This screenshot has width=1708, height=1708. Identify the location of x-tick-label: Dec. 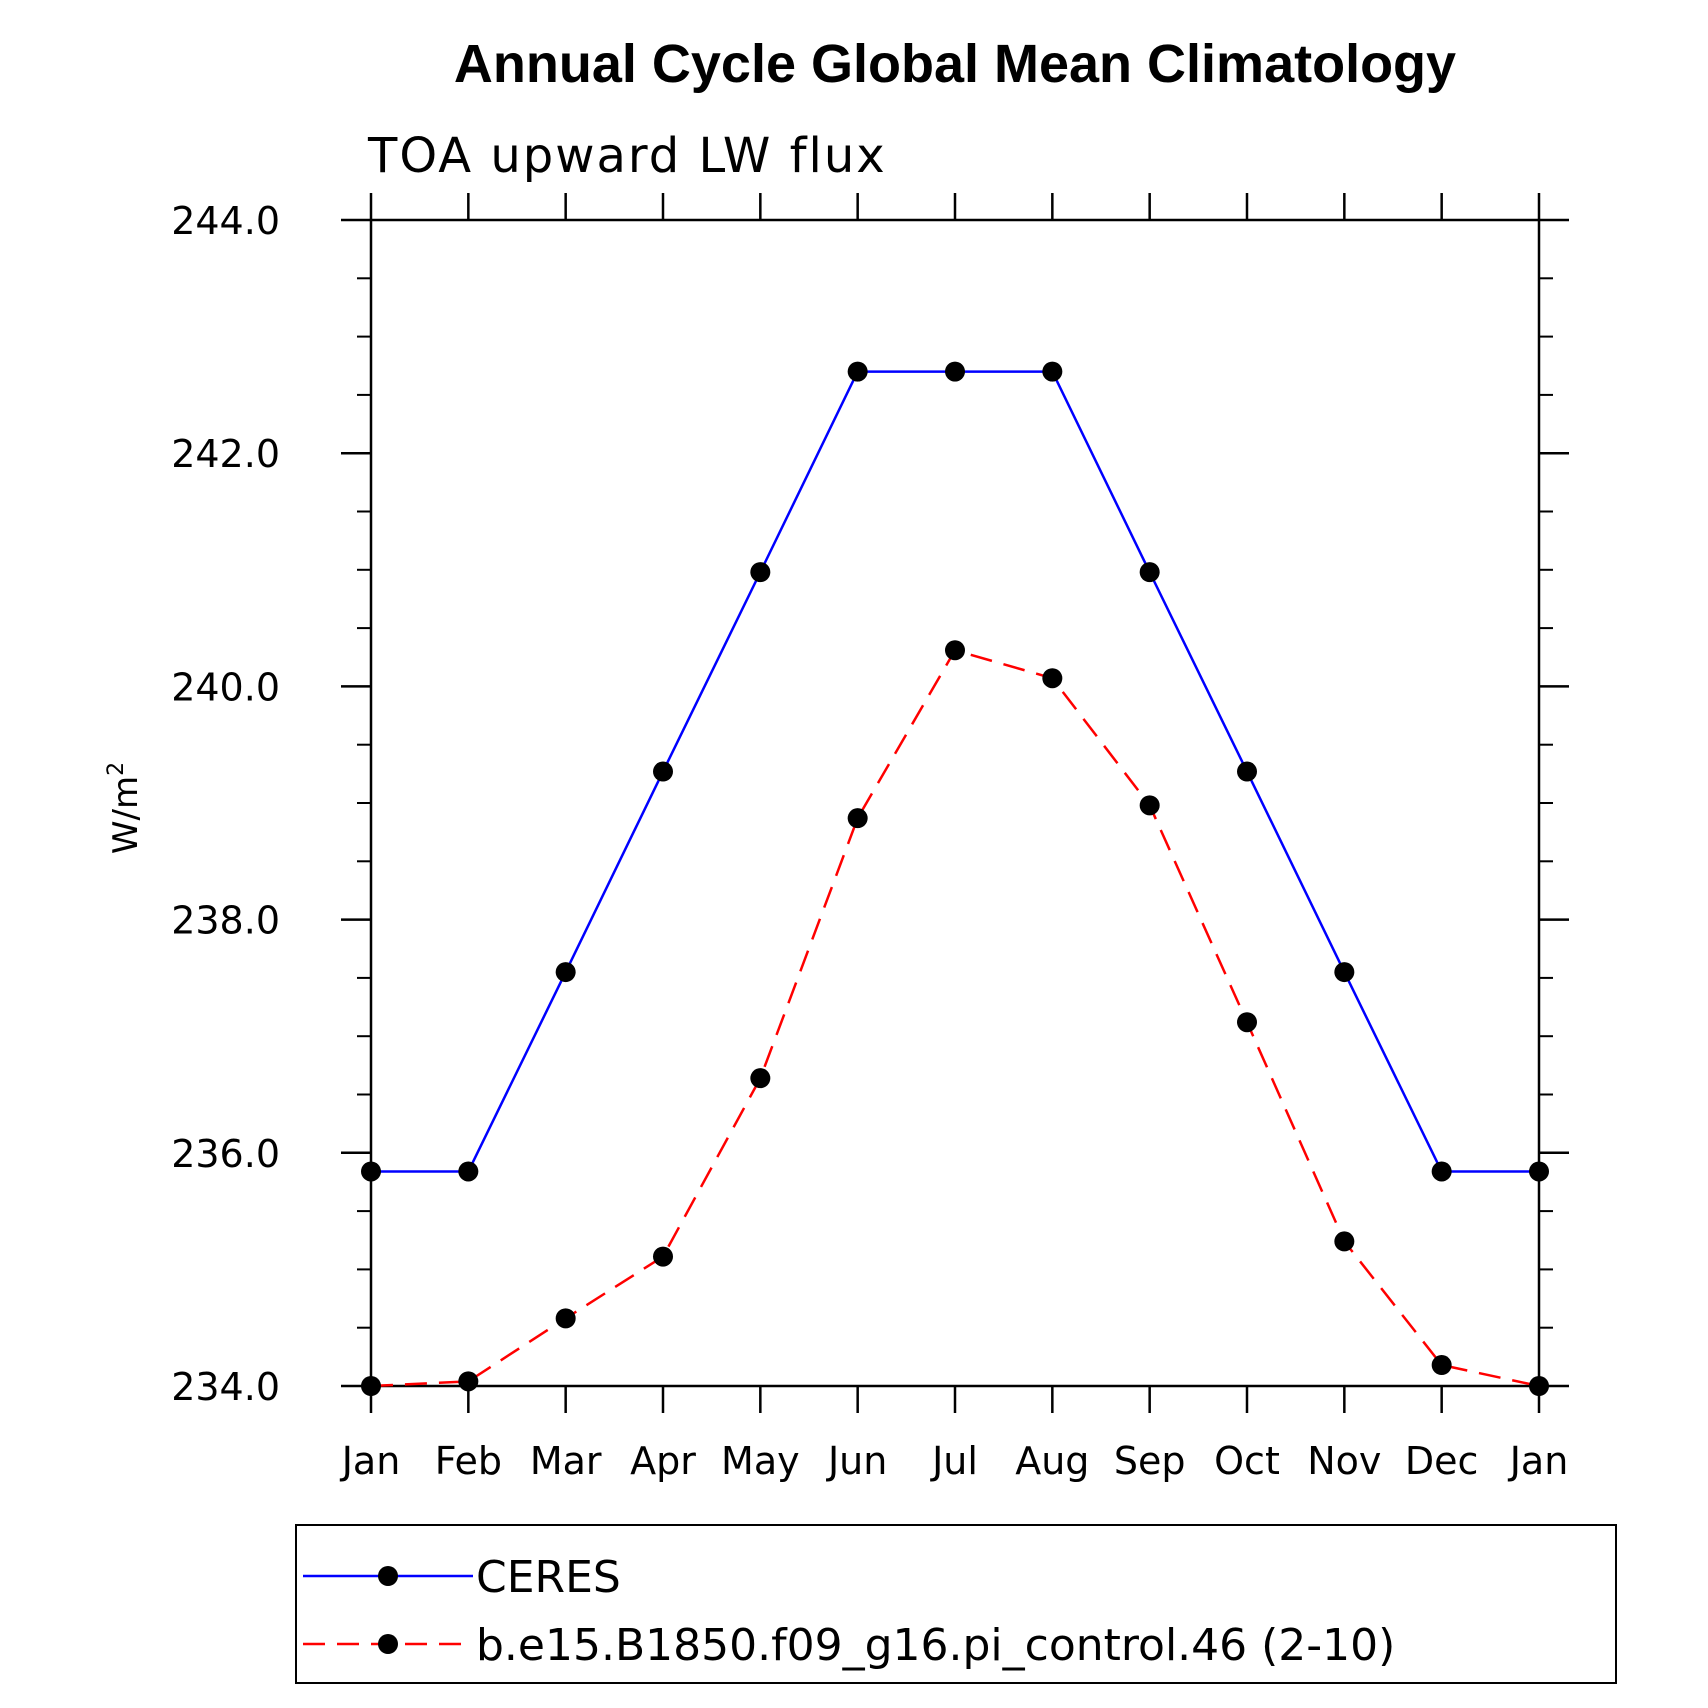
(1442, 1461).